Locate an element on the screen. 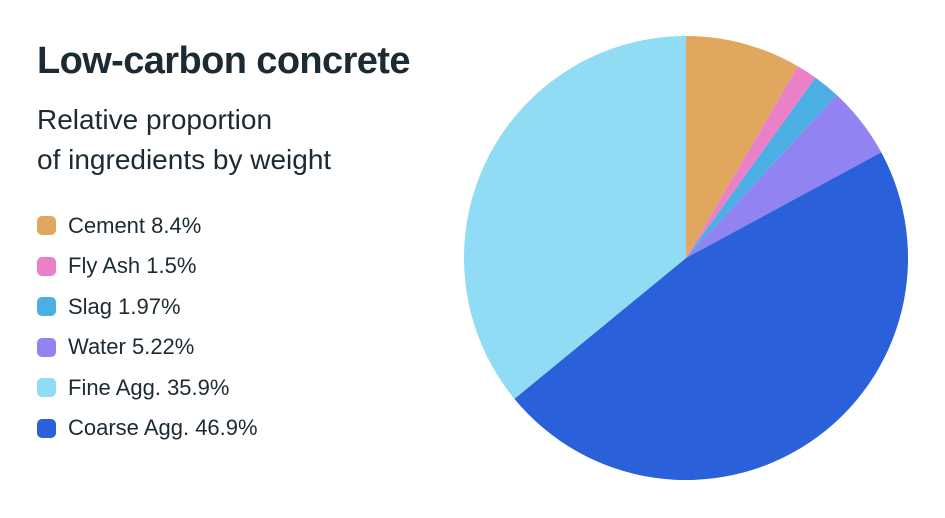 The height and width of the screenshot is (518, 945). legend-item: Fine Agg. 35.9% is located at coordinates (147, 387).